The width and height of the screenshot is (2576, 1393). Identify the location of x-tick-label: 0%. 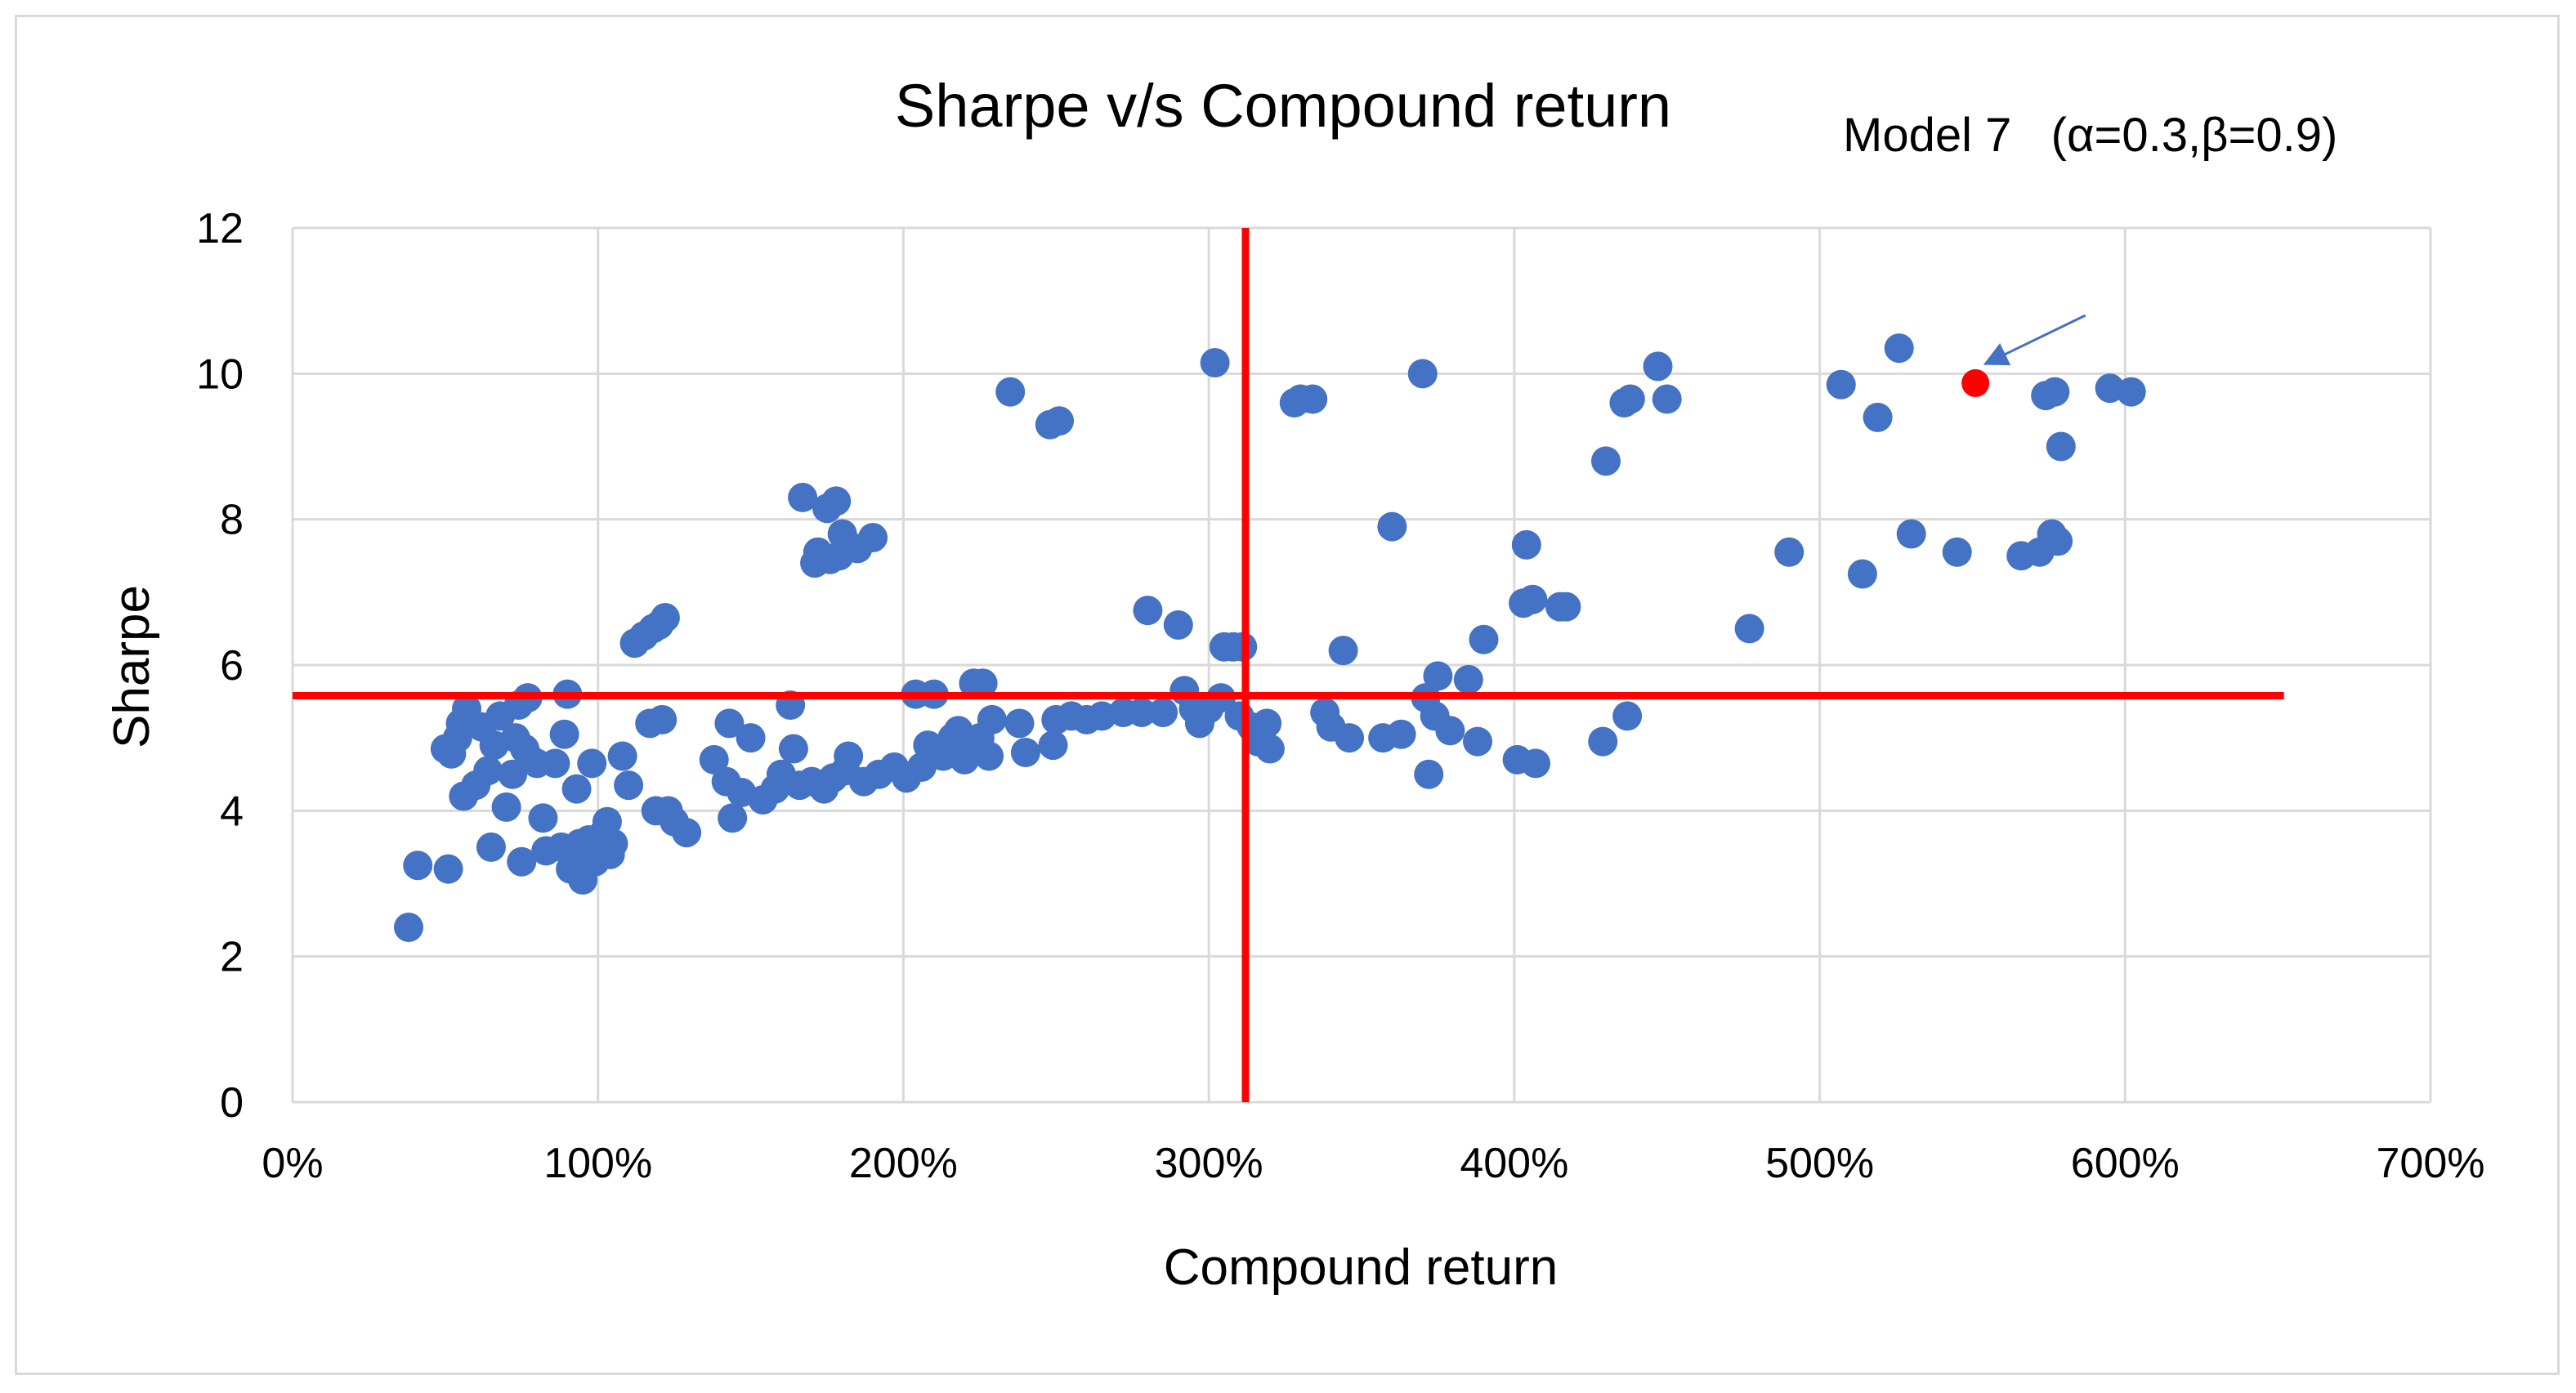
(292, 1163).